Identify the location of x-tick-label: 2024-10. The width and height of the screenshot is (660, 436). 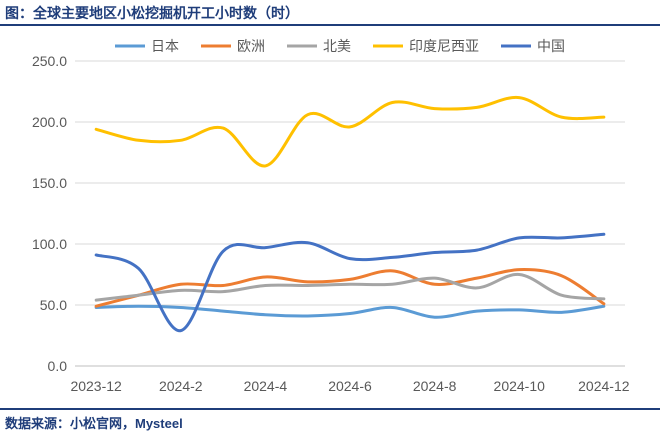
(520, 386).